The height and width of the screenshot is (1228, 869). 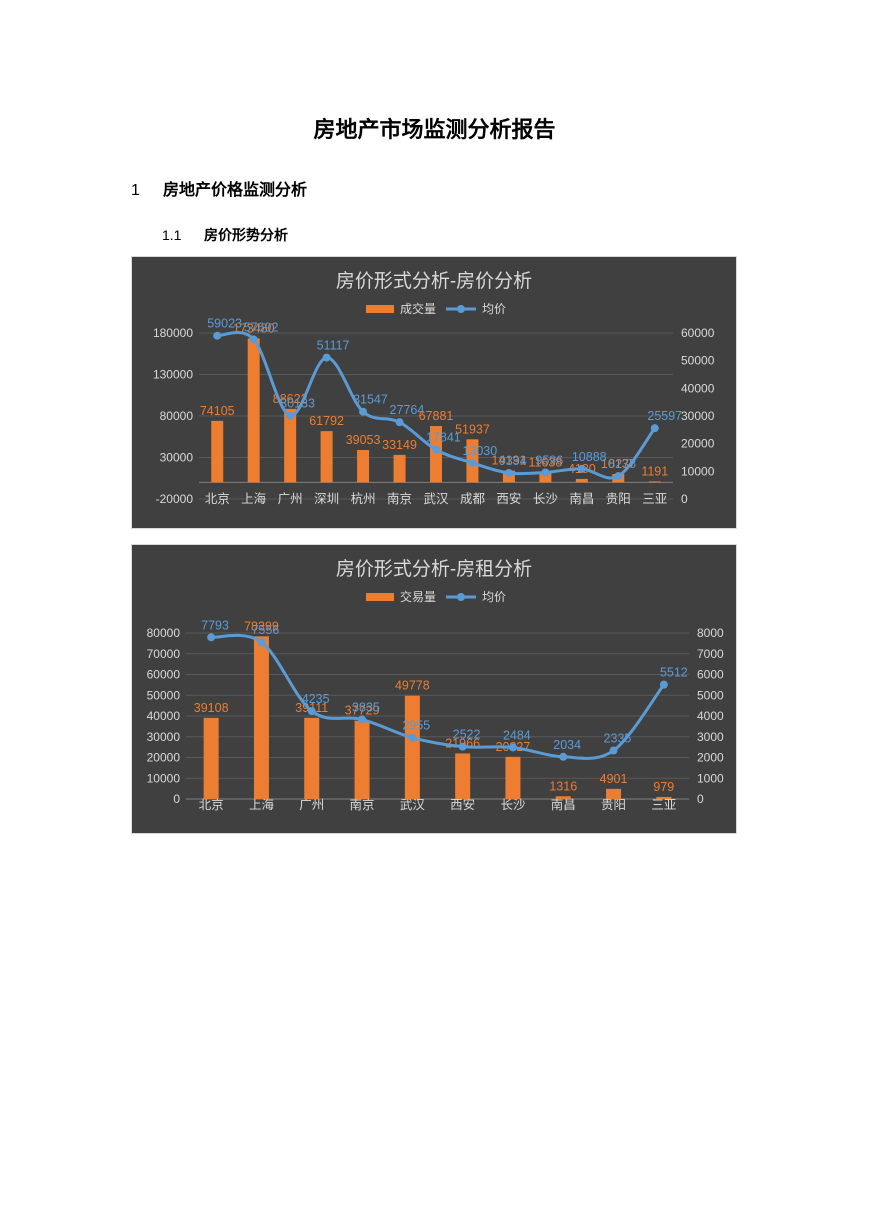 I want to click on y-right-tick-label: 30000, so click(x=698, y=416).